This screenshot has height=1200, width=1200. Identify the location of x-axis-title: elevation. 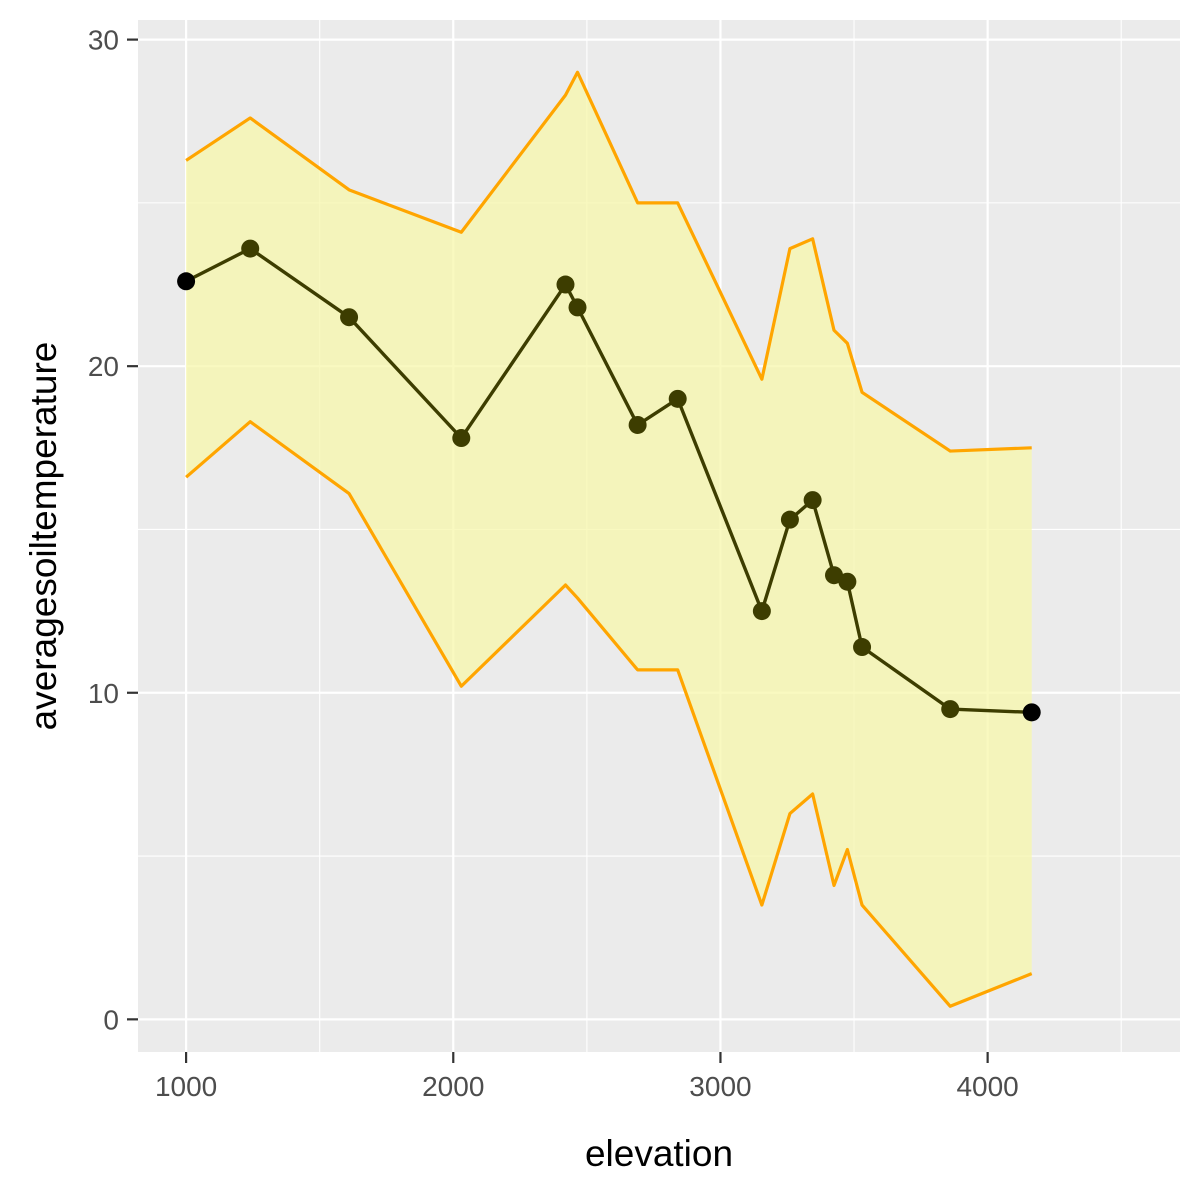
(659, 1153).